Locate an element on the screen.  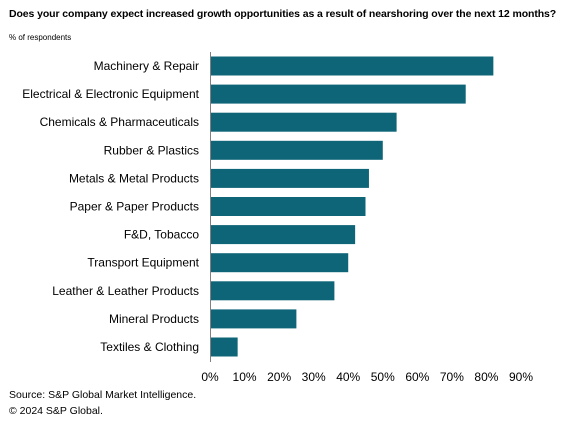
category-label-10: Mineral Products is located at coordinates (154, 319).